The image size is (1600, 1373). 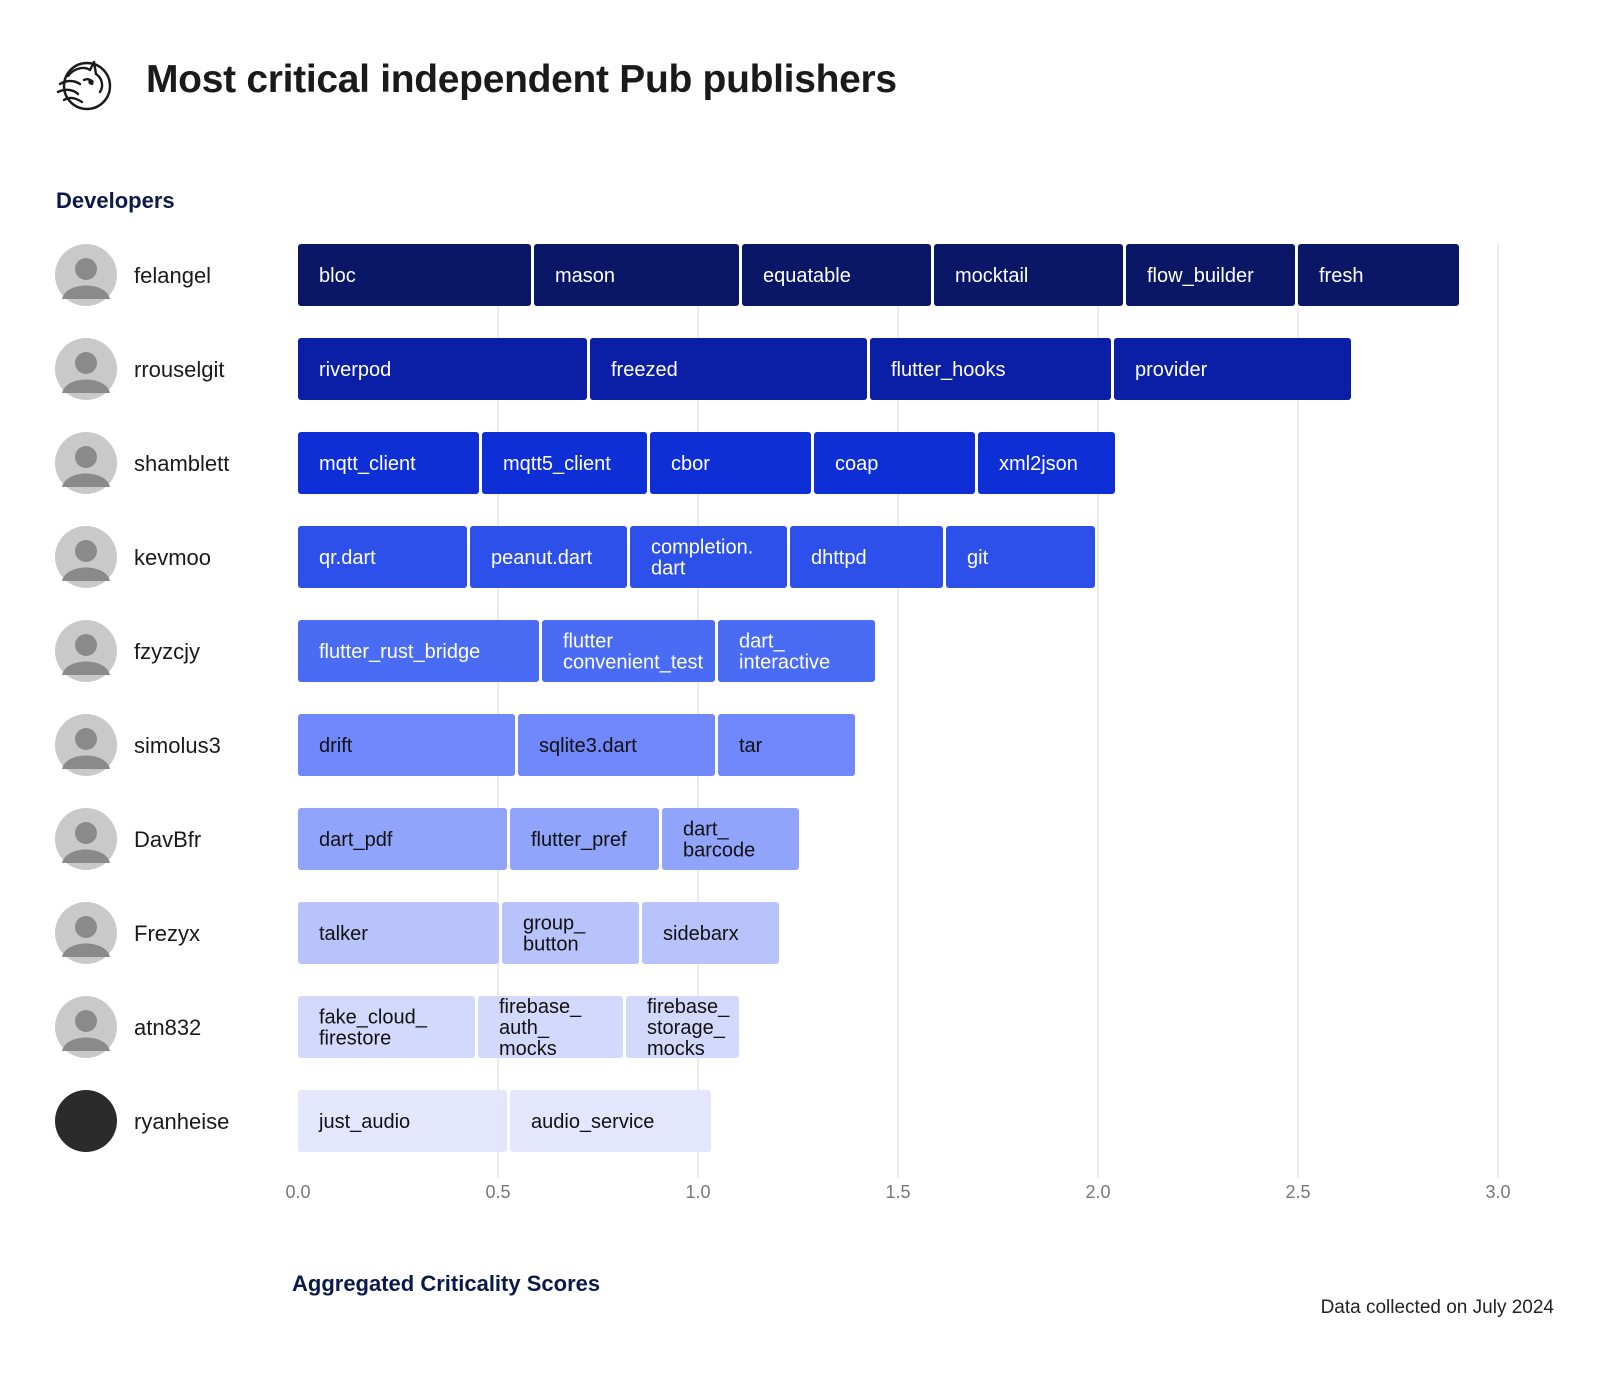 I want to click on segment-label: cbor, so click(x=690, y=464).